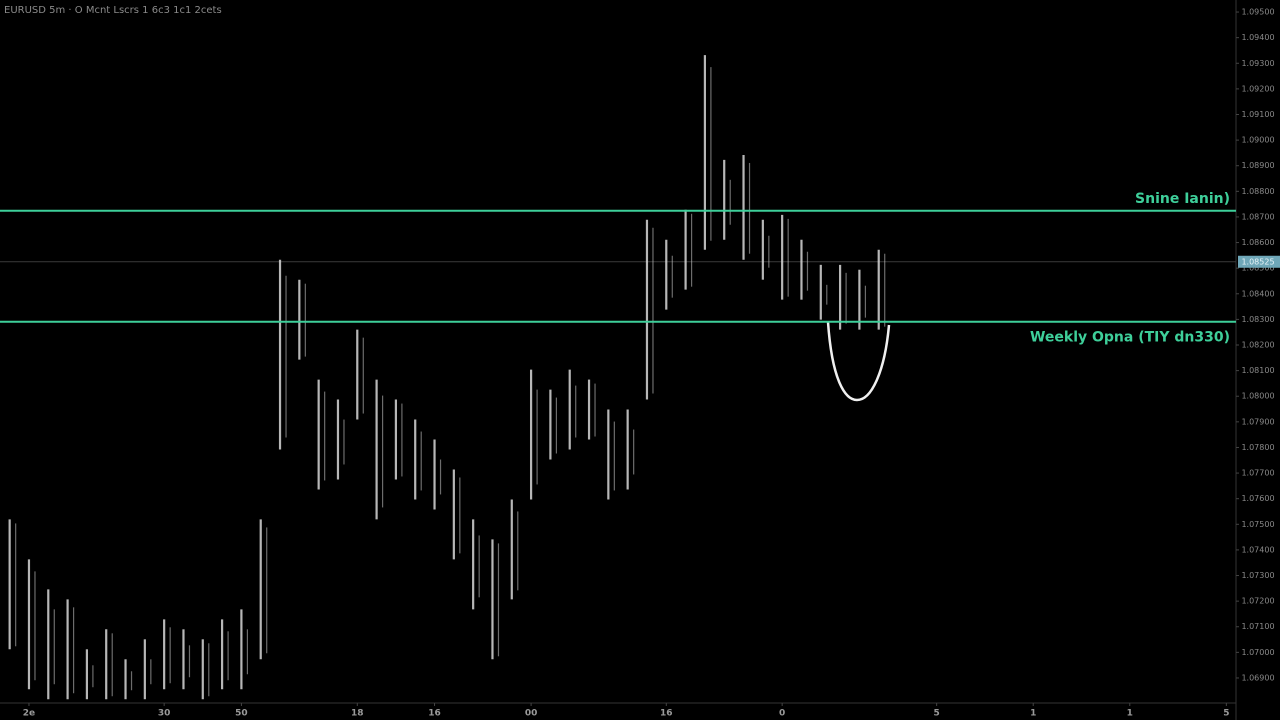 Image resolution: width=1280 pixels, height=720 pixels. What do you see at coordinates (1257, 345) in the screenshot?
I see `y-tick-label: 1.08200` at bounding box center [1257, 345].